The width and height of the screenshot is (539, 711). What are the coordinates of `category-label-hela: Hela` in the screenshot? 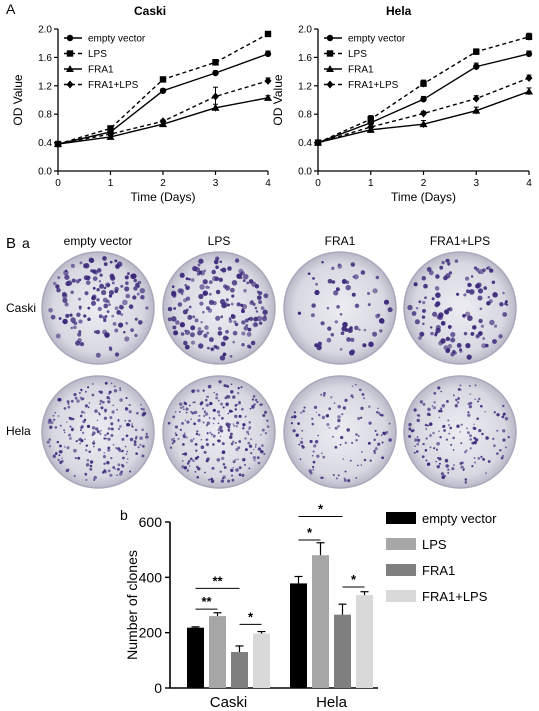 It's located at (332, 702).